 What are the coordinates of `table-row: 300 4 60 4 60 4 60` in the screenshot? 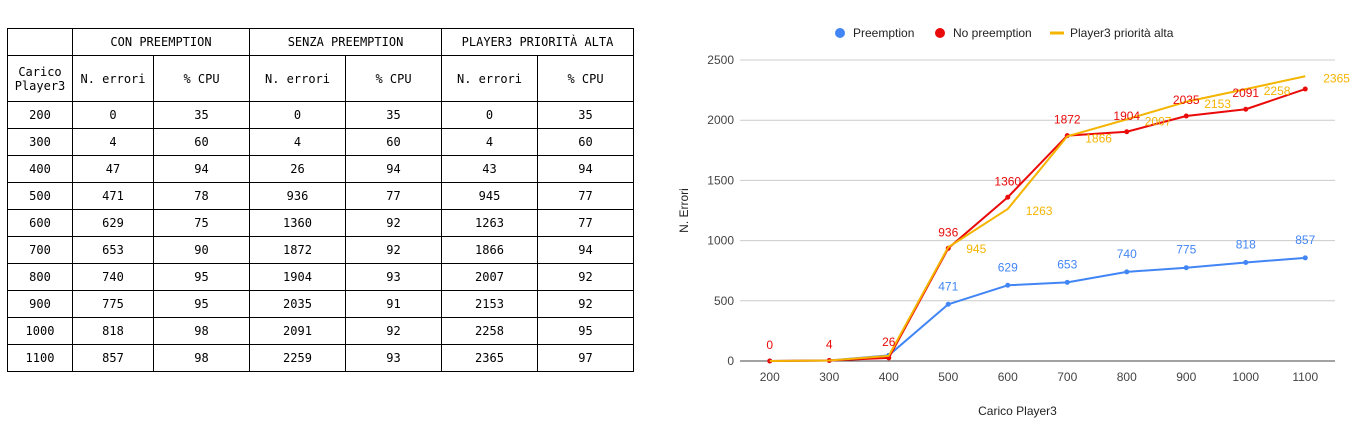 It's located at (320, 142).